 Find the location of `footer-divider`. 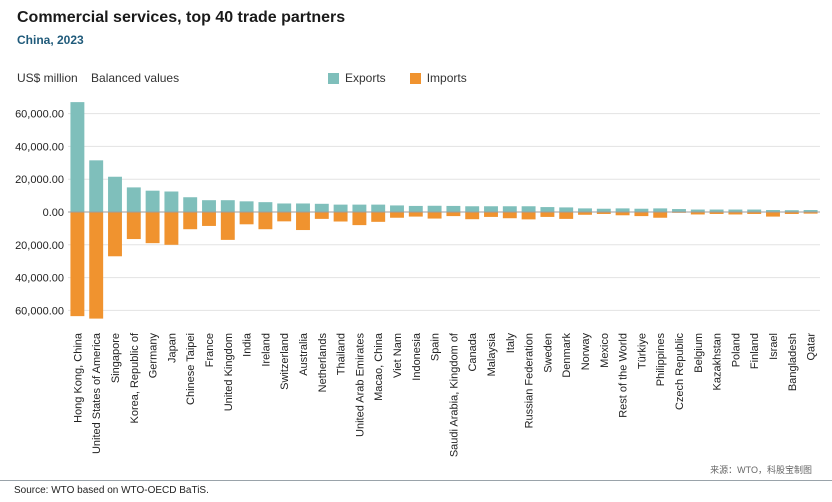

footer-divider is located at coordinates (416, 480).